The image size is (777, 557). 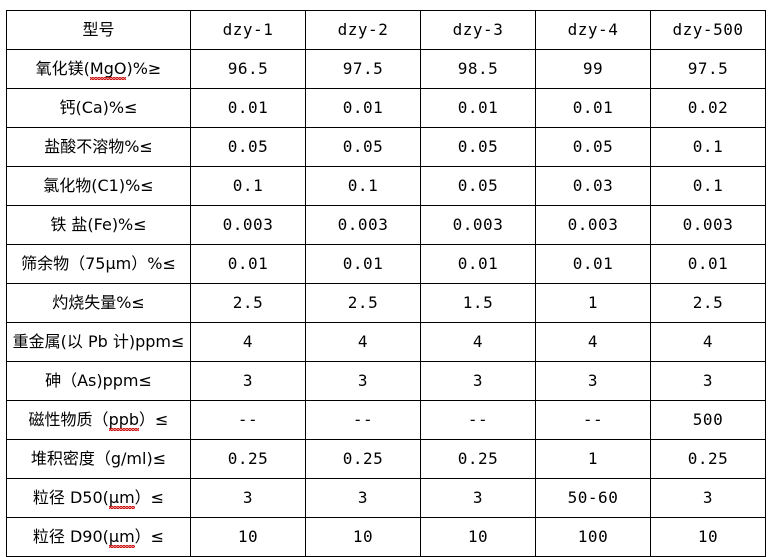 I want to click on cell-value: 500, so click(x=708, y=420).